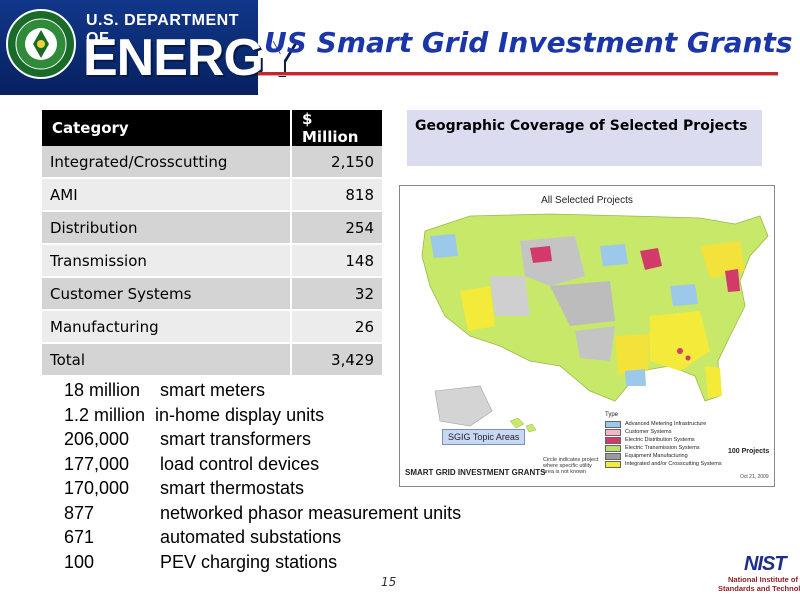 Image resolution: width=800 pixels, height=599 pixels. I want to click on stat-count: 177,000, so click(97, 463).